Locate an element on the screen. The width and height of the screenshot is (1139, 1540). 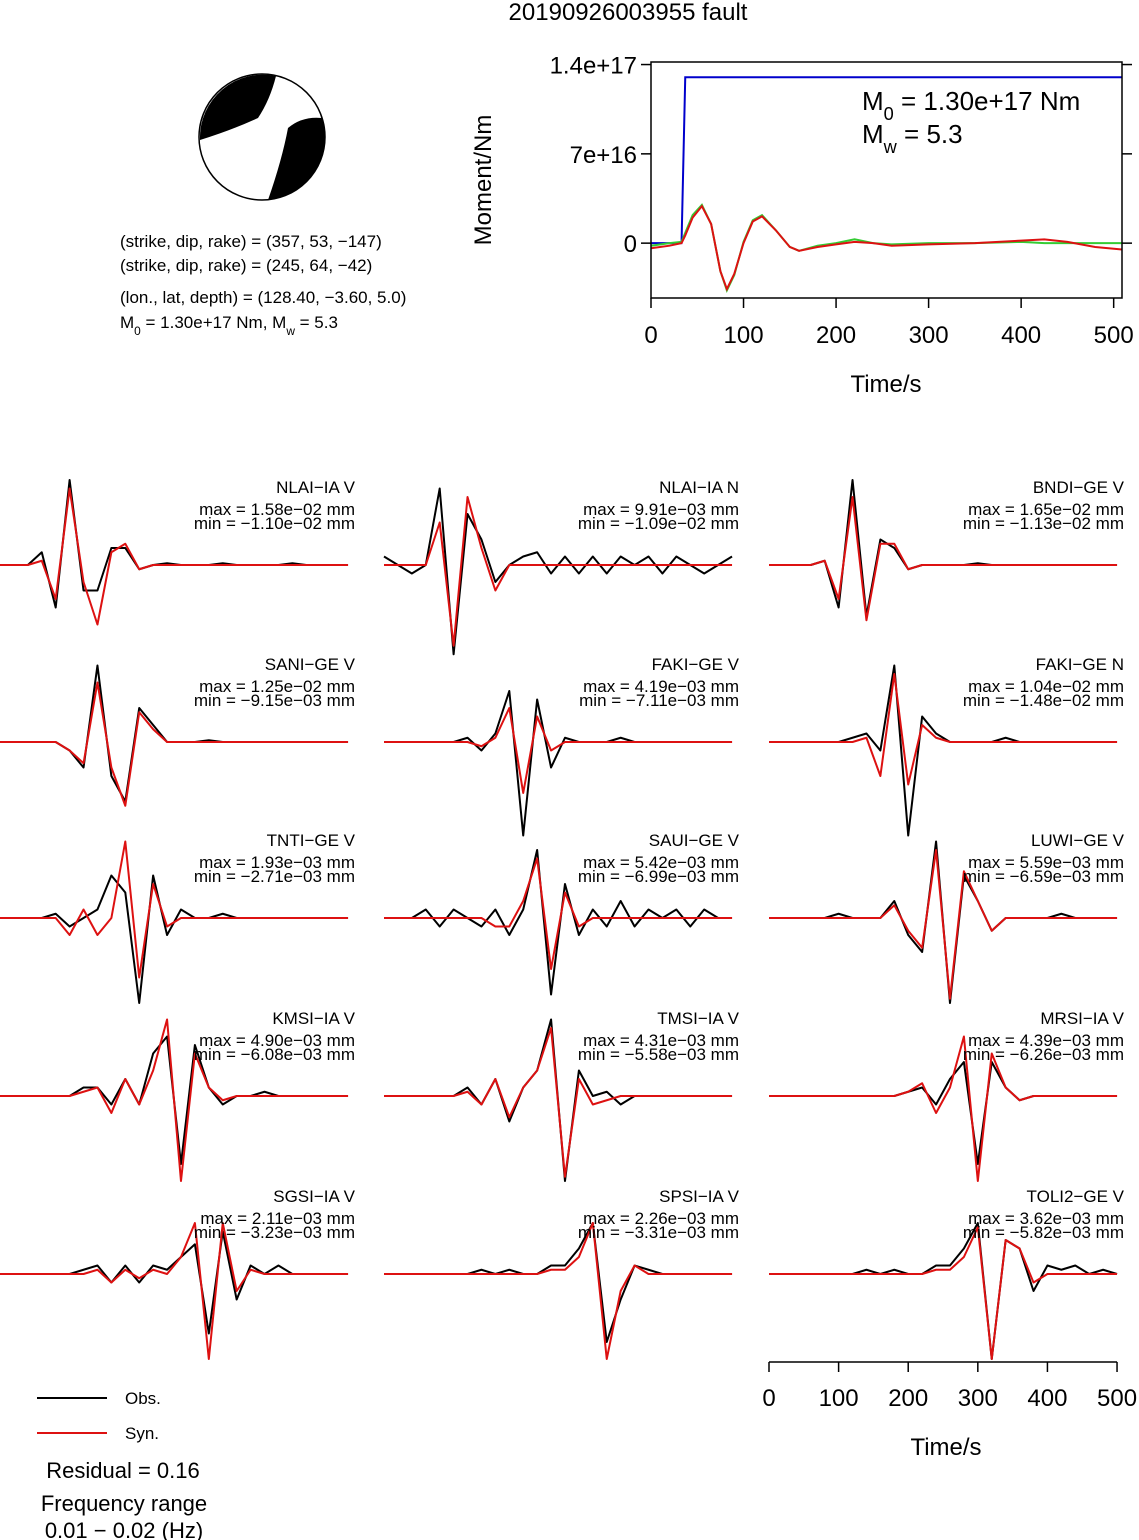
min-label: min = −6.59e−03 mm is located at coordinates (1043, 876).